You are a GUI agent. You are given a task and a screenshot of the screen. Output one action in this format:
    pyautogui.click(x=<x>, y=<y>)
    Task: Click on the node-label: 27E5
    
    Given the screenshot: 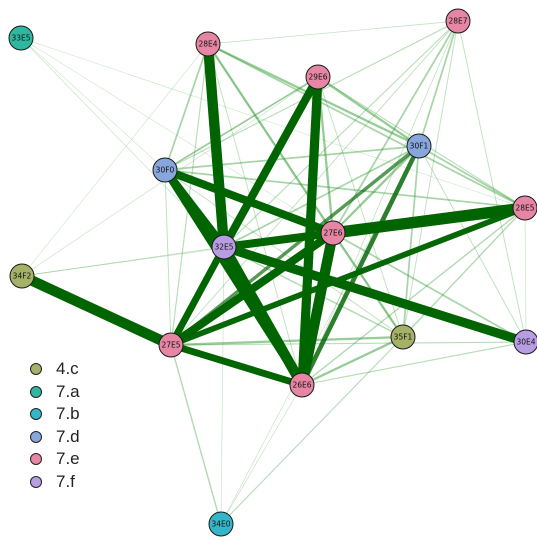 What is the action you would take?
    pyautogui.click(x=170, y=345)
    